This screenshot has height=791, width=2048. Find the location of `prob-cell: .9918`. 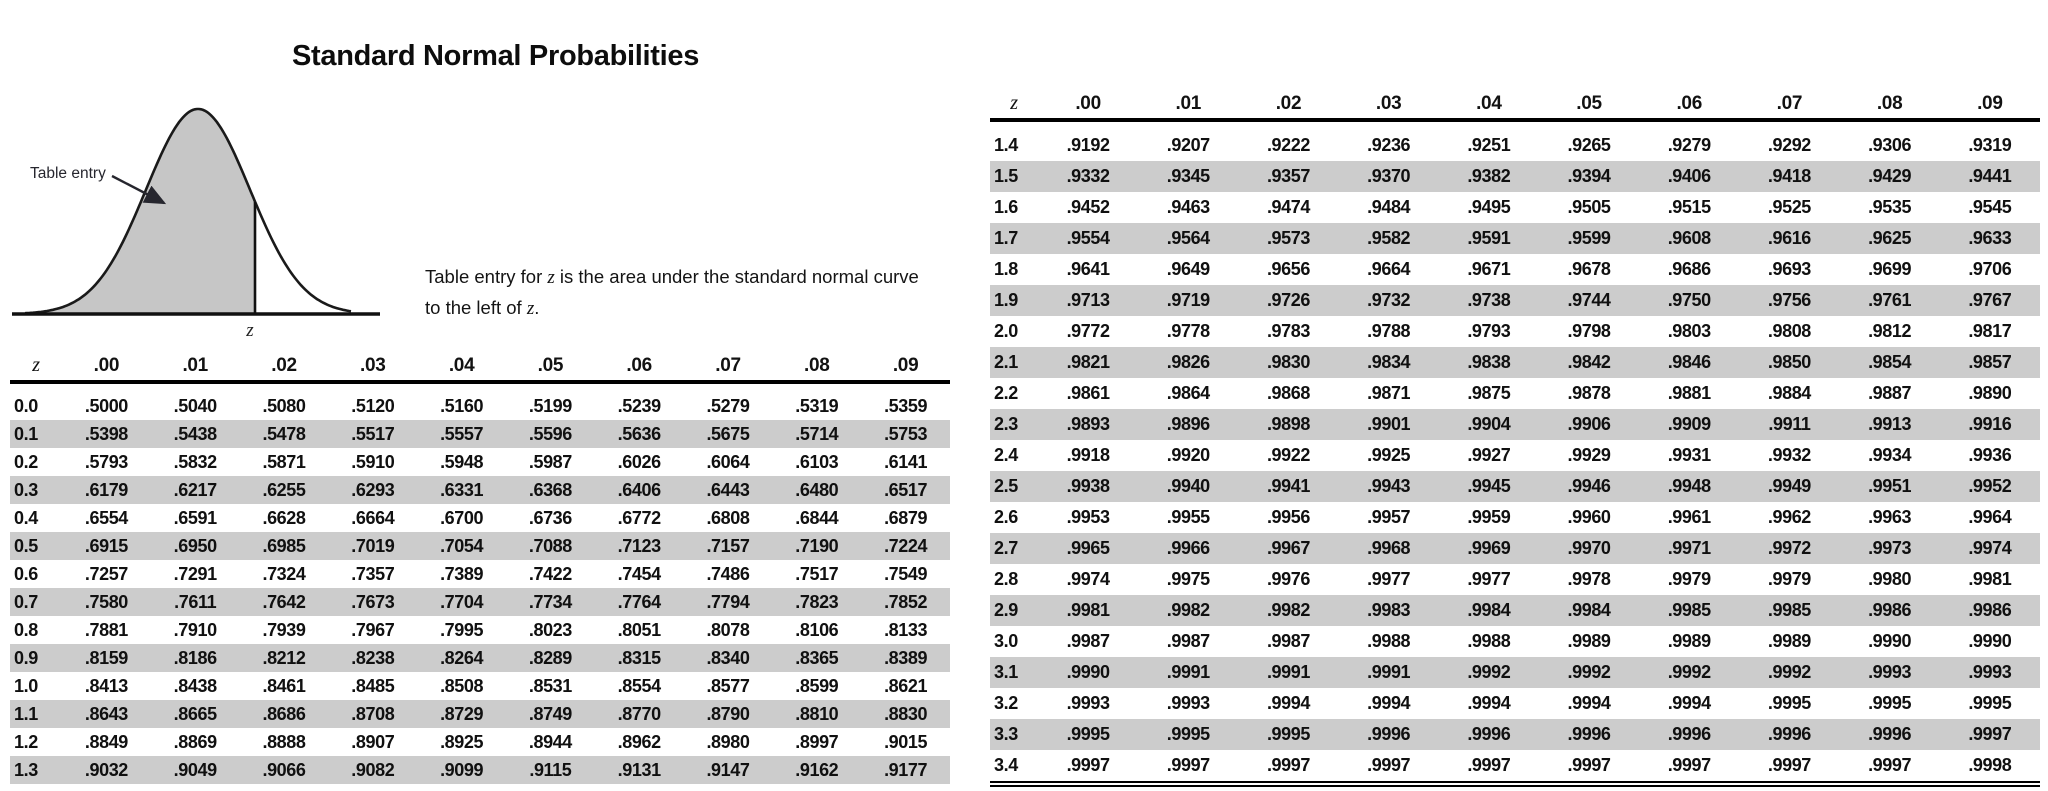

prob-cell: .9918 is located at coordinates (1088, 455).